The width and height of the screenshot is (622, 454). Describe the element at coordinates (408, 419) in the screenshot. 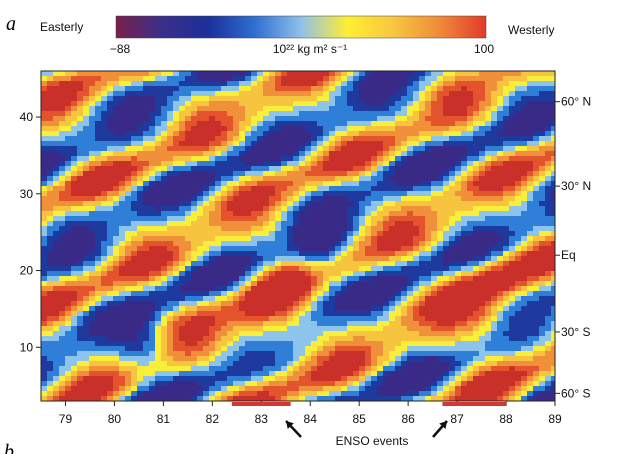

I see `x-tick-label: 86` at that location.